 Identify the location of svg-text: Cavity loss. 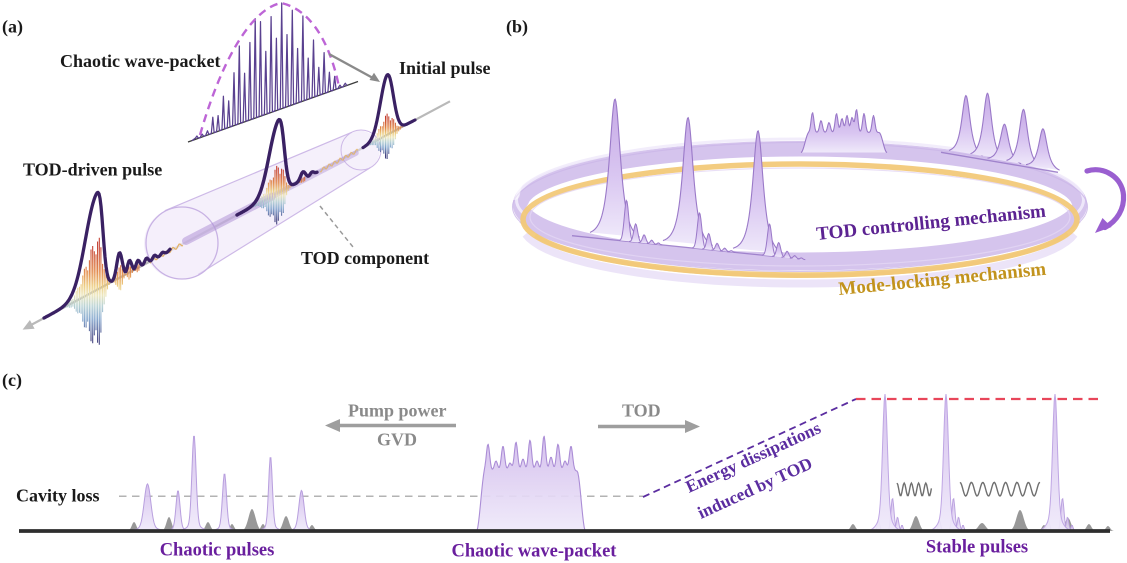
(58, 496).